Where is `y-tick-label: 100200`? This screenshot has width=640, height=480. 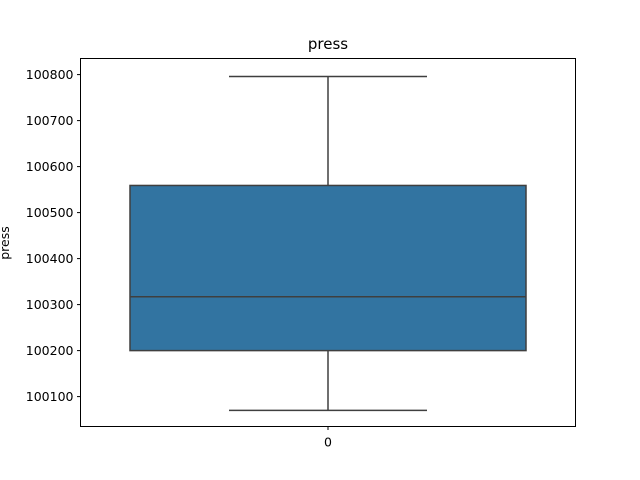 y-tick-label: 100200 is located at coordinates (50, 350).